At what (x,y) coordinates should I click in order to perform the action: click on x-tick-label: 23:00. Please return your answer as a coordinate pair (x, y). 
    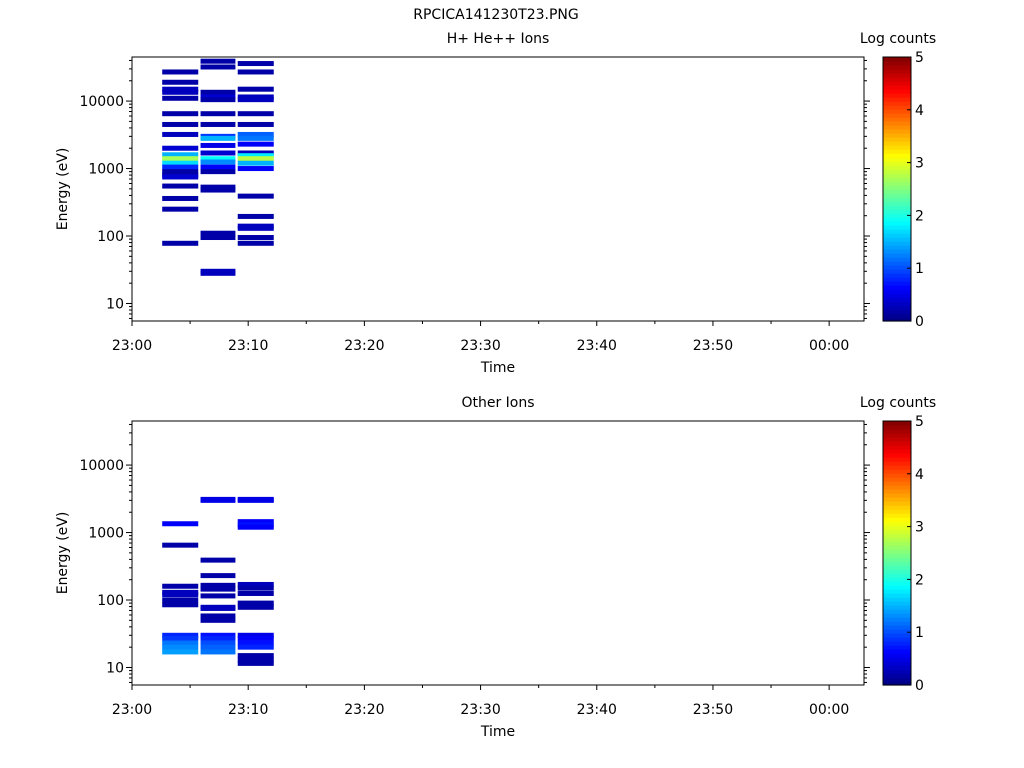
    Looking at the image, I should click on (132, 710).